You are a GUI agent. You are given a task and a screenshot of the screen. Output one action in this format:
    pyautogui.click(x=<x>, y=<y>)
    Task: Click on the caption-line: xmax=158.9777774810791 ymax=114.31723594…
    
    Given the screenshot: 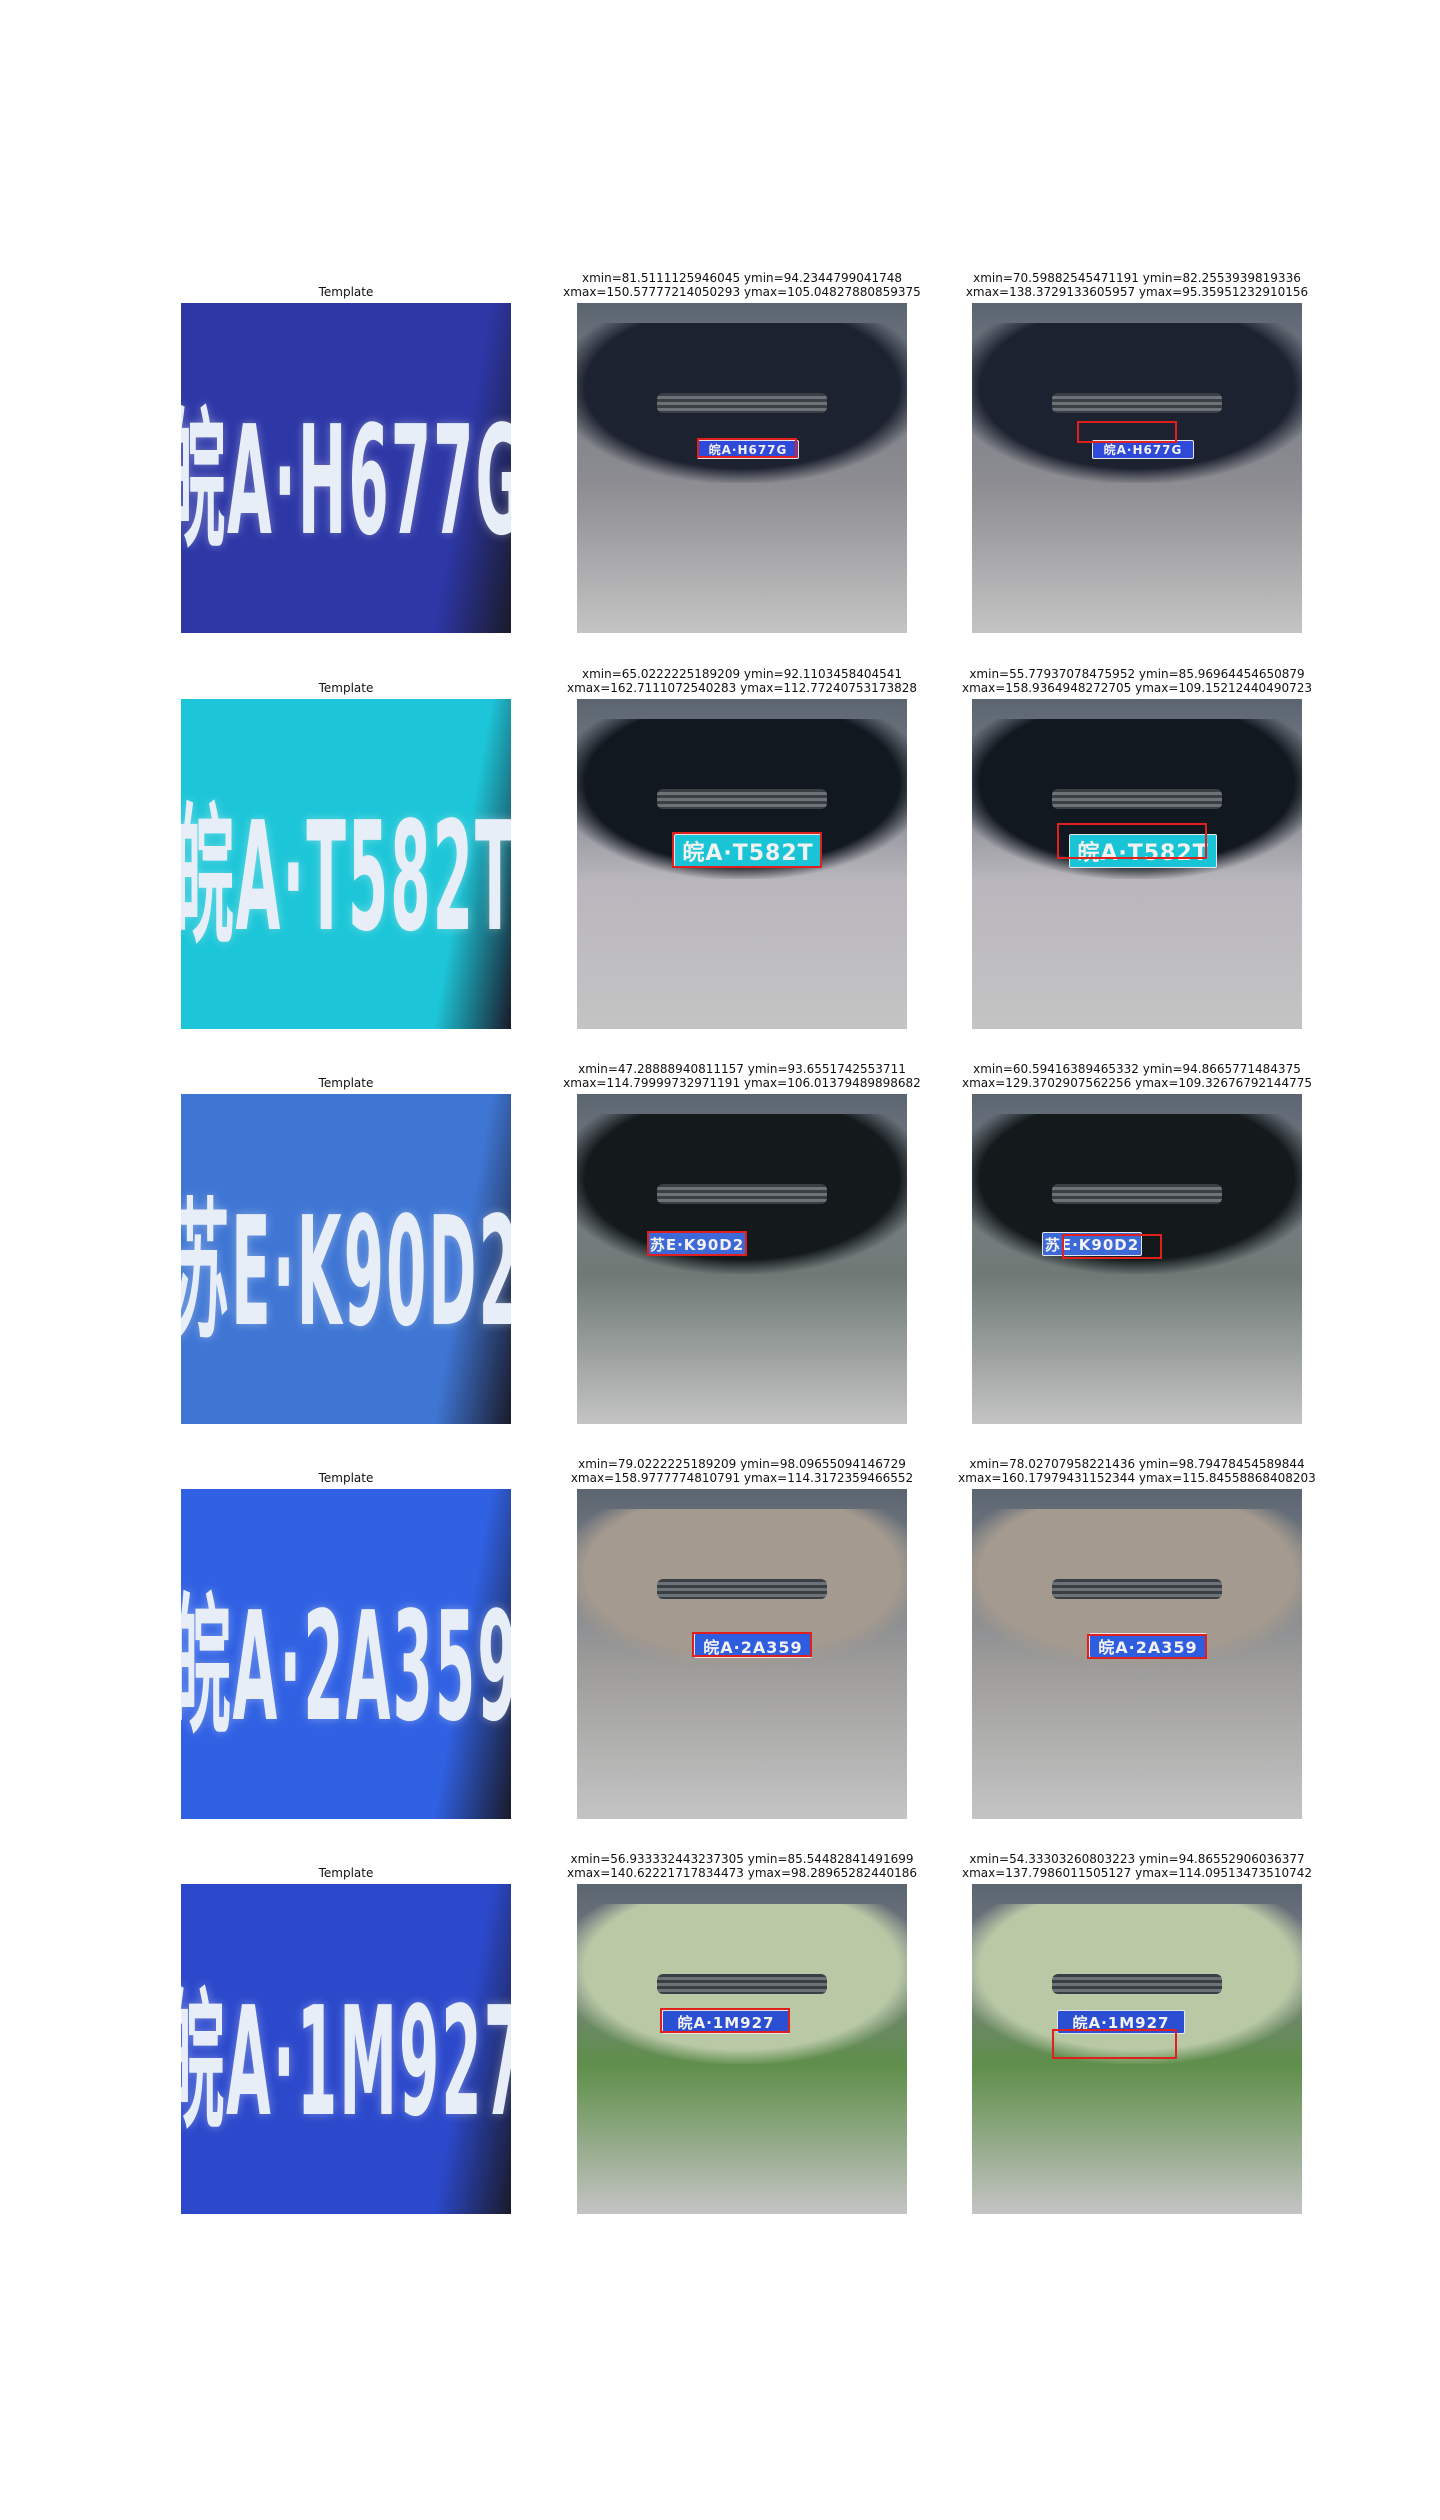 What is the action you would take?
    pyautogui.click(x=742, y=1478)
    